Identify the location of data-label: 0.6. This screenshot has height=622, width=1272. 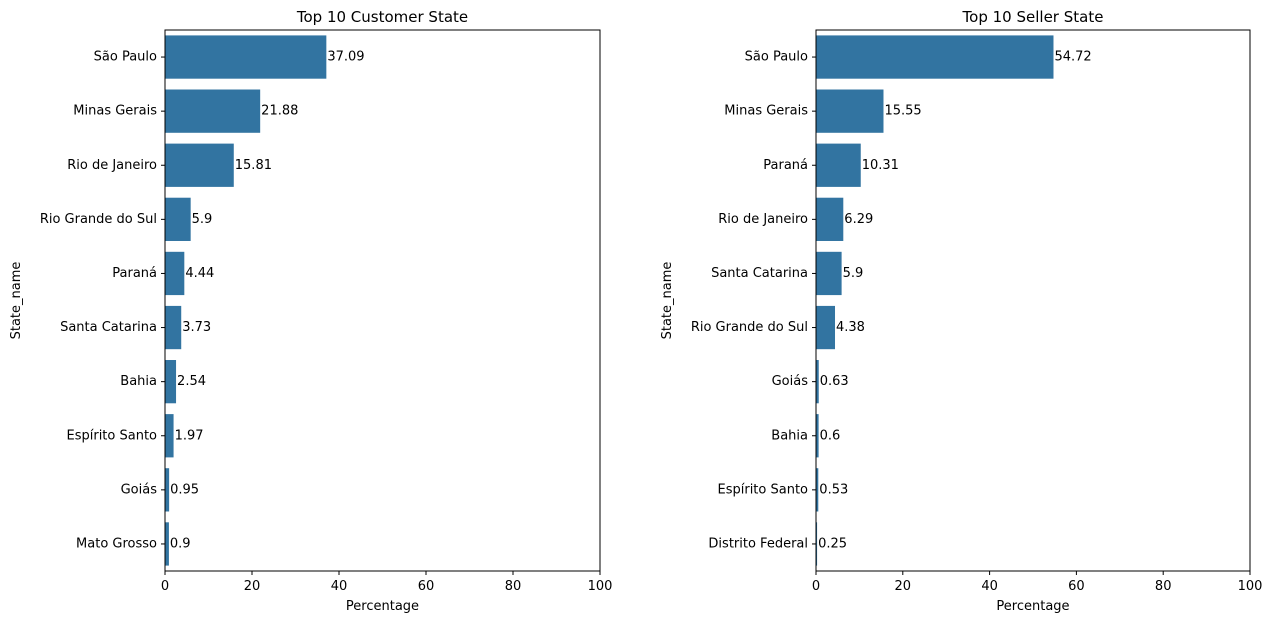
(830, 435).